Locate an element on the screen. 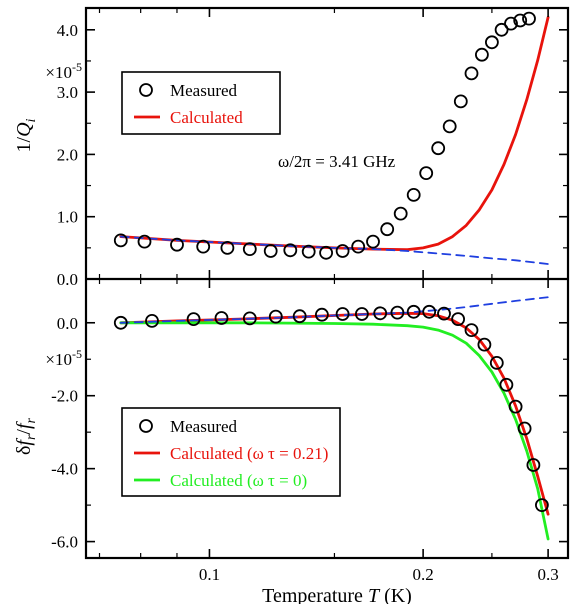 Image resolution: width=581 pixels, height=604 pixels. top-legend-label: Measured is located at coordinates (204, 90).